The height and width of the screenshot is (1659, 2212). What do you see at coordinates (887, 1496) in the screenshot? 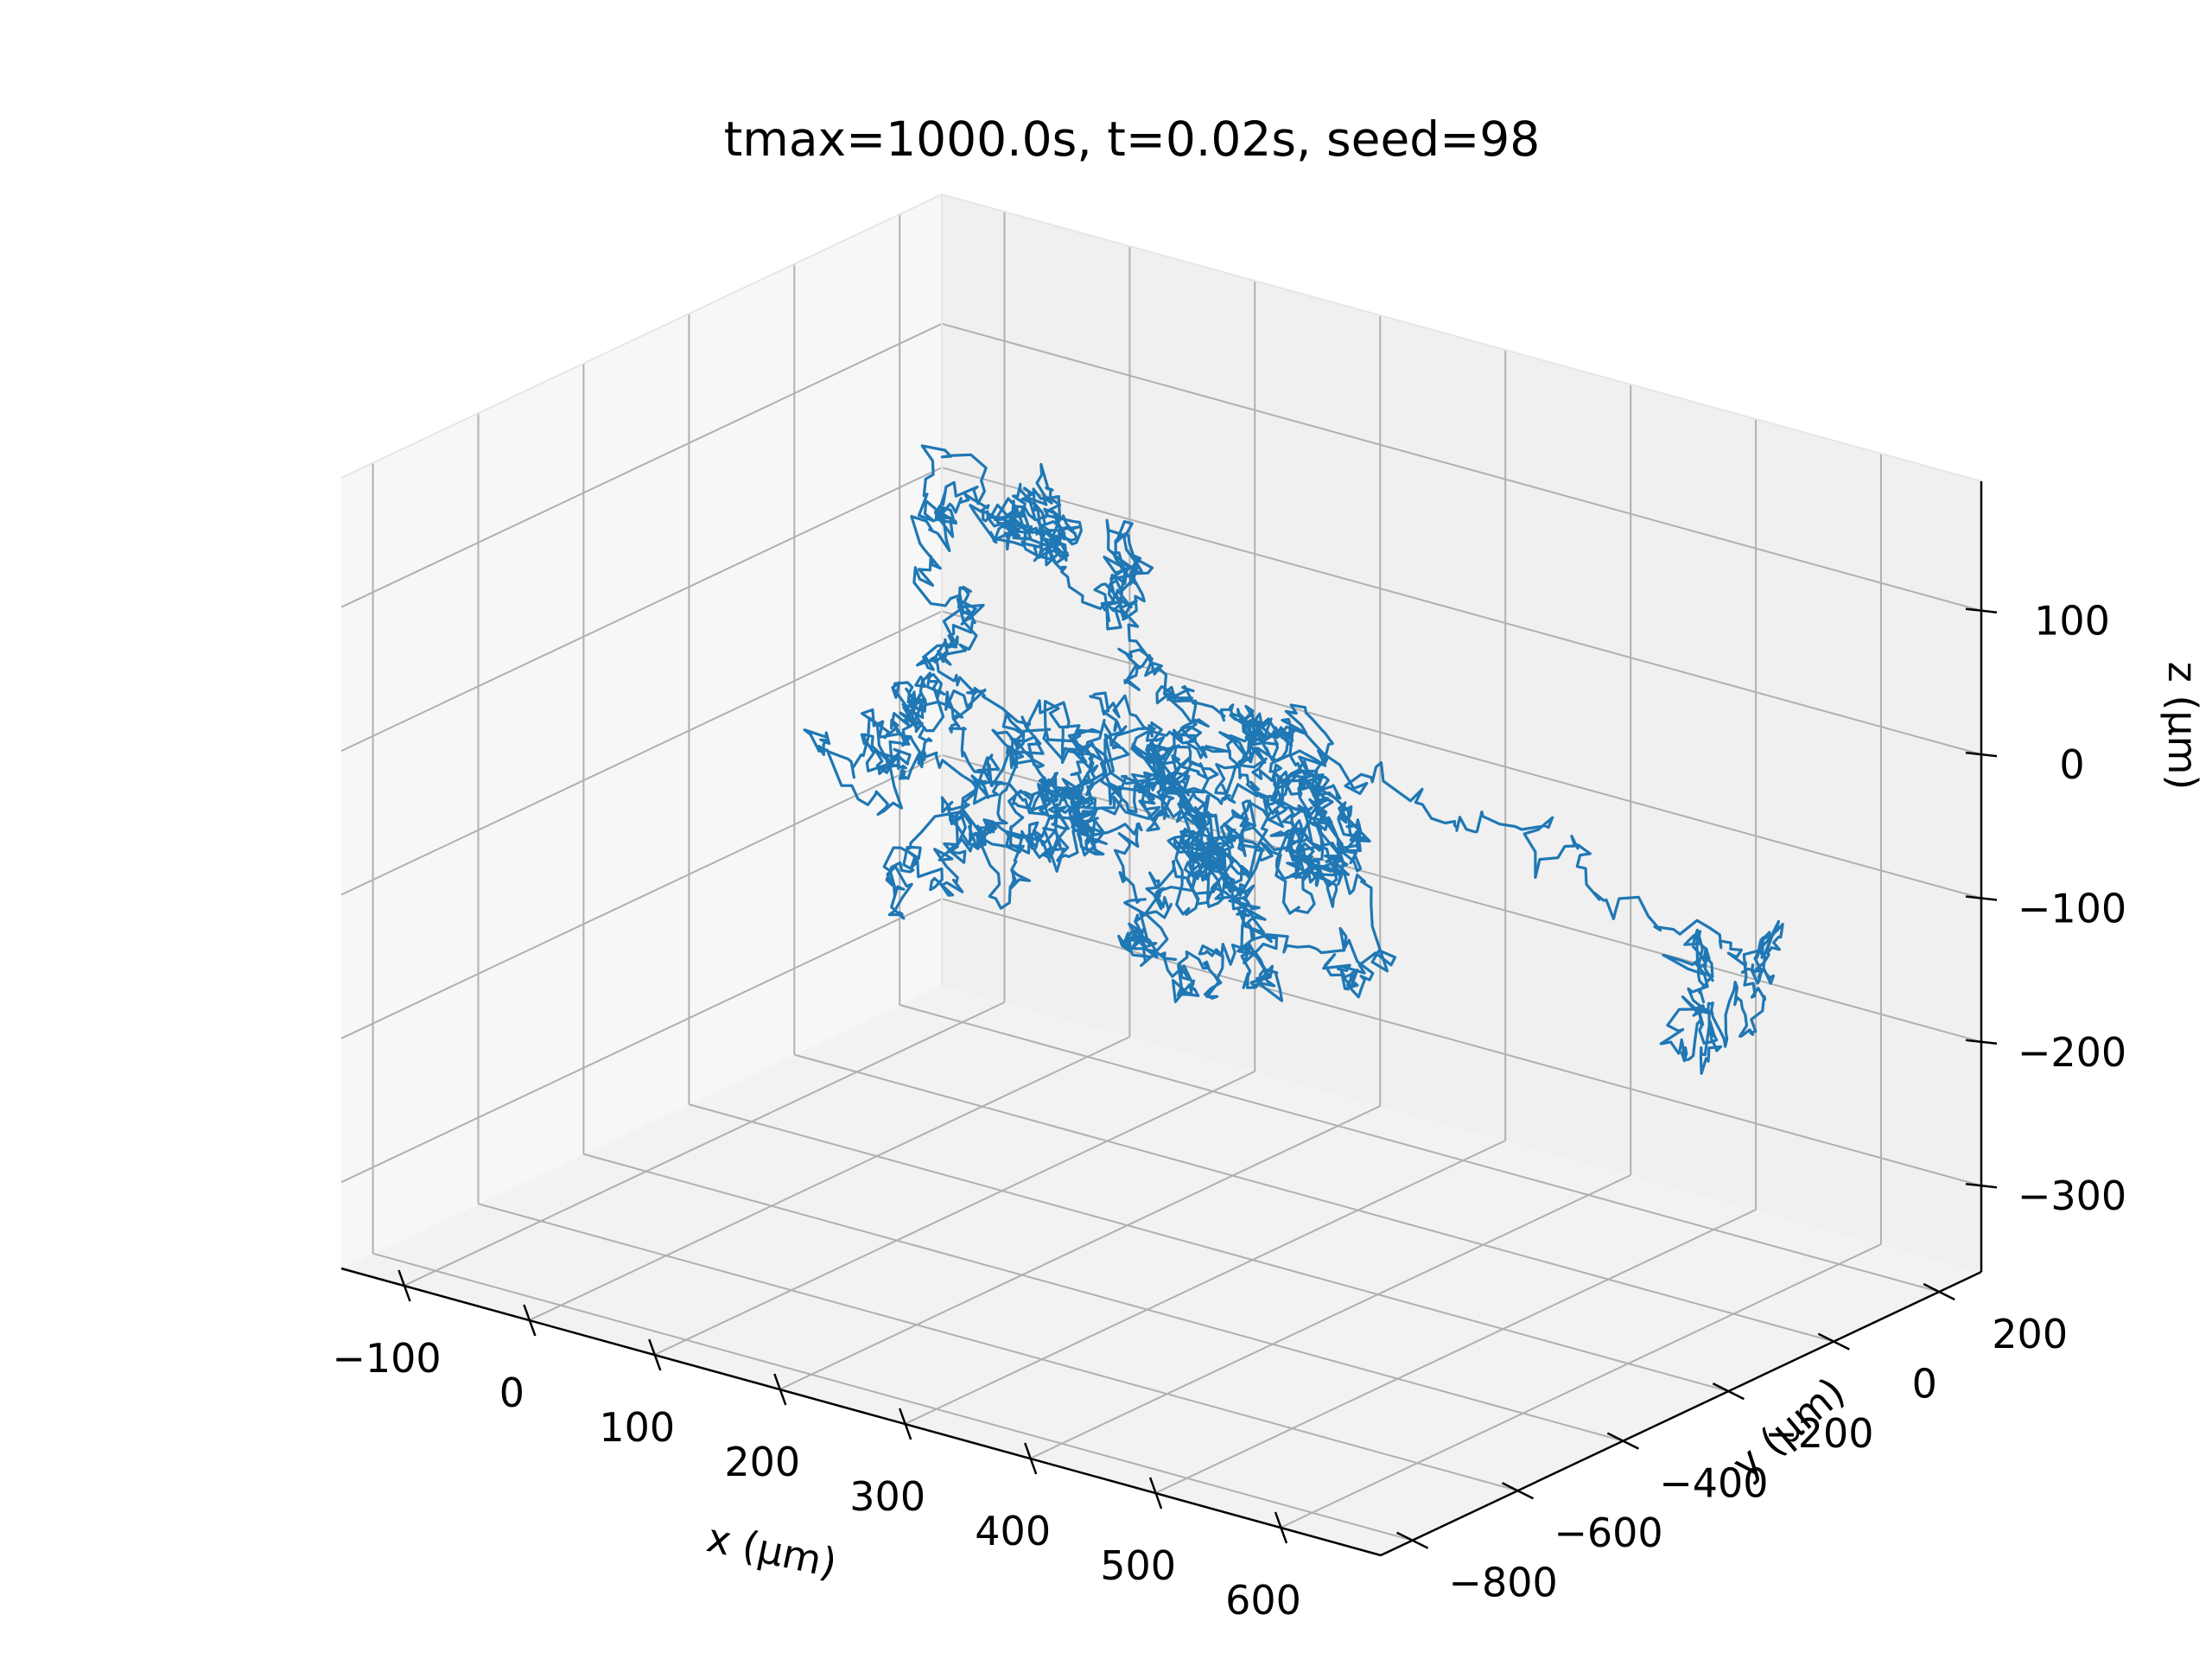
I see `x-tick-label: 300` at bounding box center [887, 1496].